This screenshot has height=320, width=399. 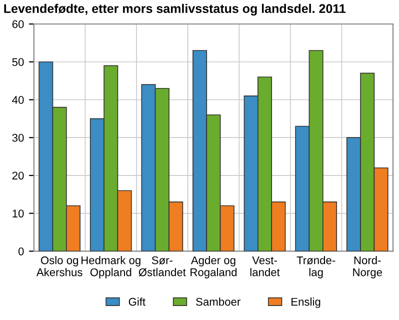 What do you see at coordinates (218, 302) in the screenshot?
I see `legend-label: Samboer` at bounding box center [218, 302].